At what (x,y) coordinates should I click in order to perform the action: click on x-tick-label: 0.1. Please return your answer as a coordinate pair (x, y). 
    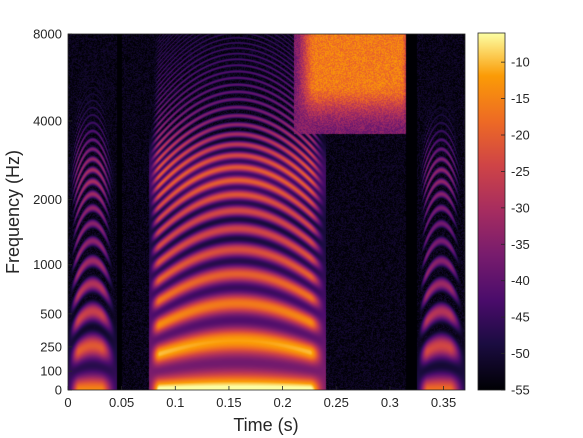
    Looking at the image, I should click on (175, 402).